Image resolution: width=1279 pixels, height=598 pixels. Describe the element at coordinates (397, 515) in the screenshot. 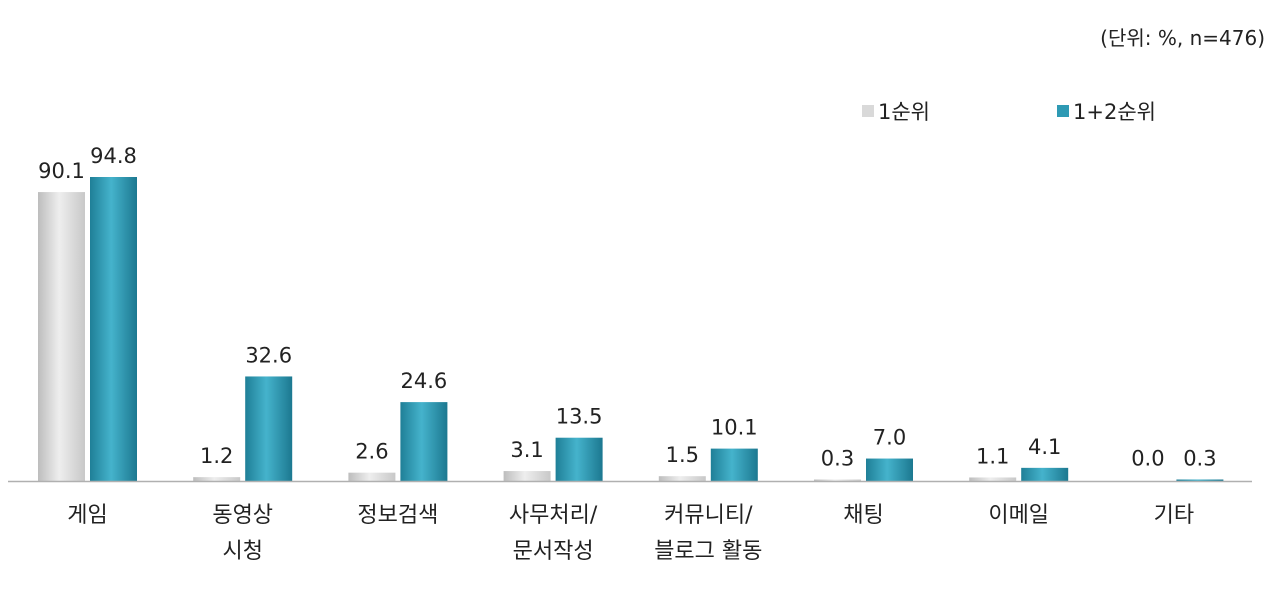

I see `category-label-2: 정보검색` at that location.